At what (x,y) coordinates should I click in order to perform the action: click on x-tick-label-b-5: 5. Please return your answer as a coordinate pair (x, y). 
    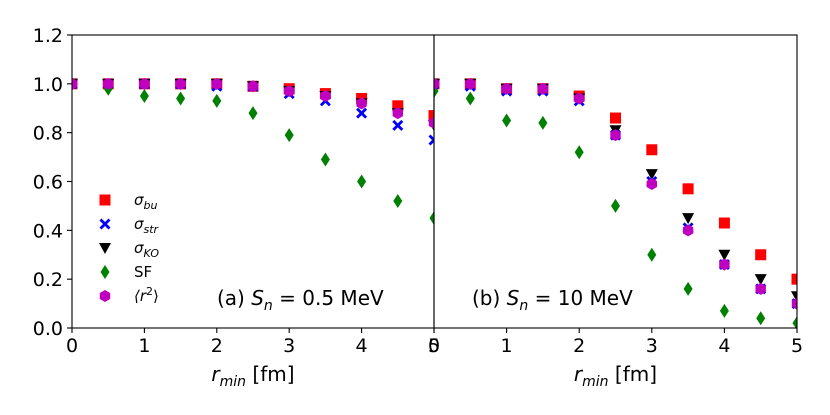
    Looking at the image, I should click on (797, 346).